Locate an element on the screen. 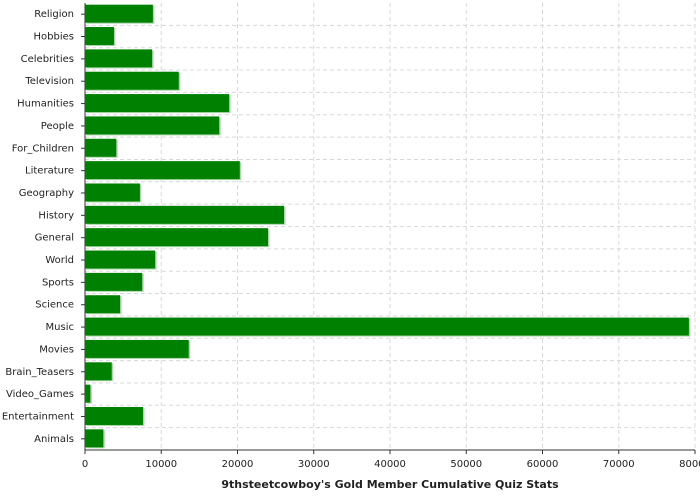  y-tick-label: History is located at coordinates (56, 215).